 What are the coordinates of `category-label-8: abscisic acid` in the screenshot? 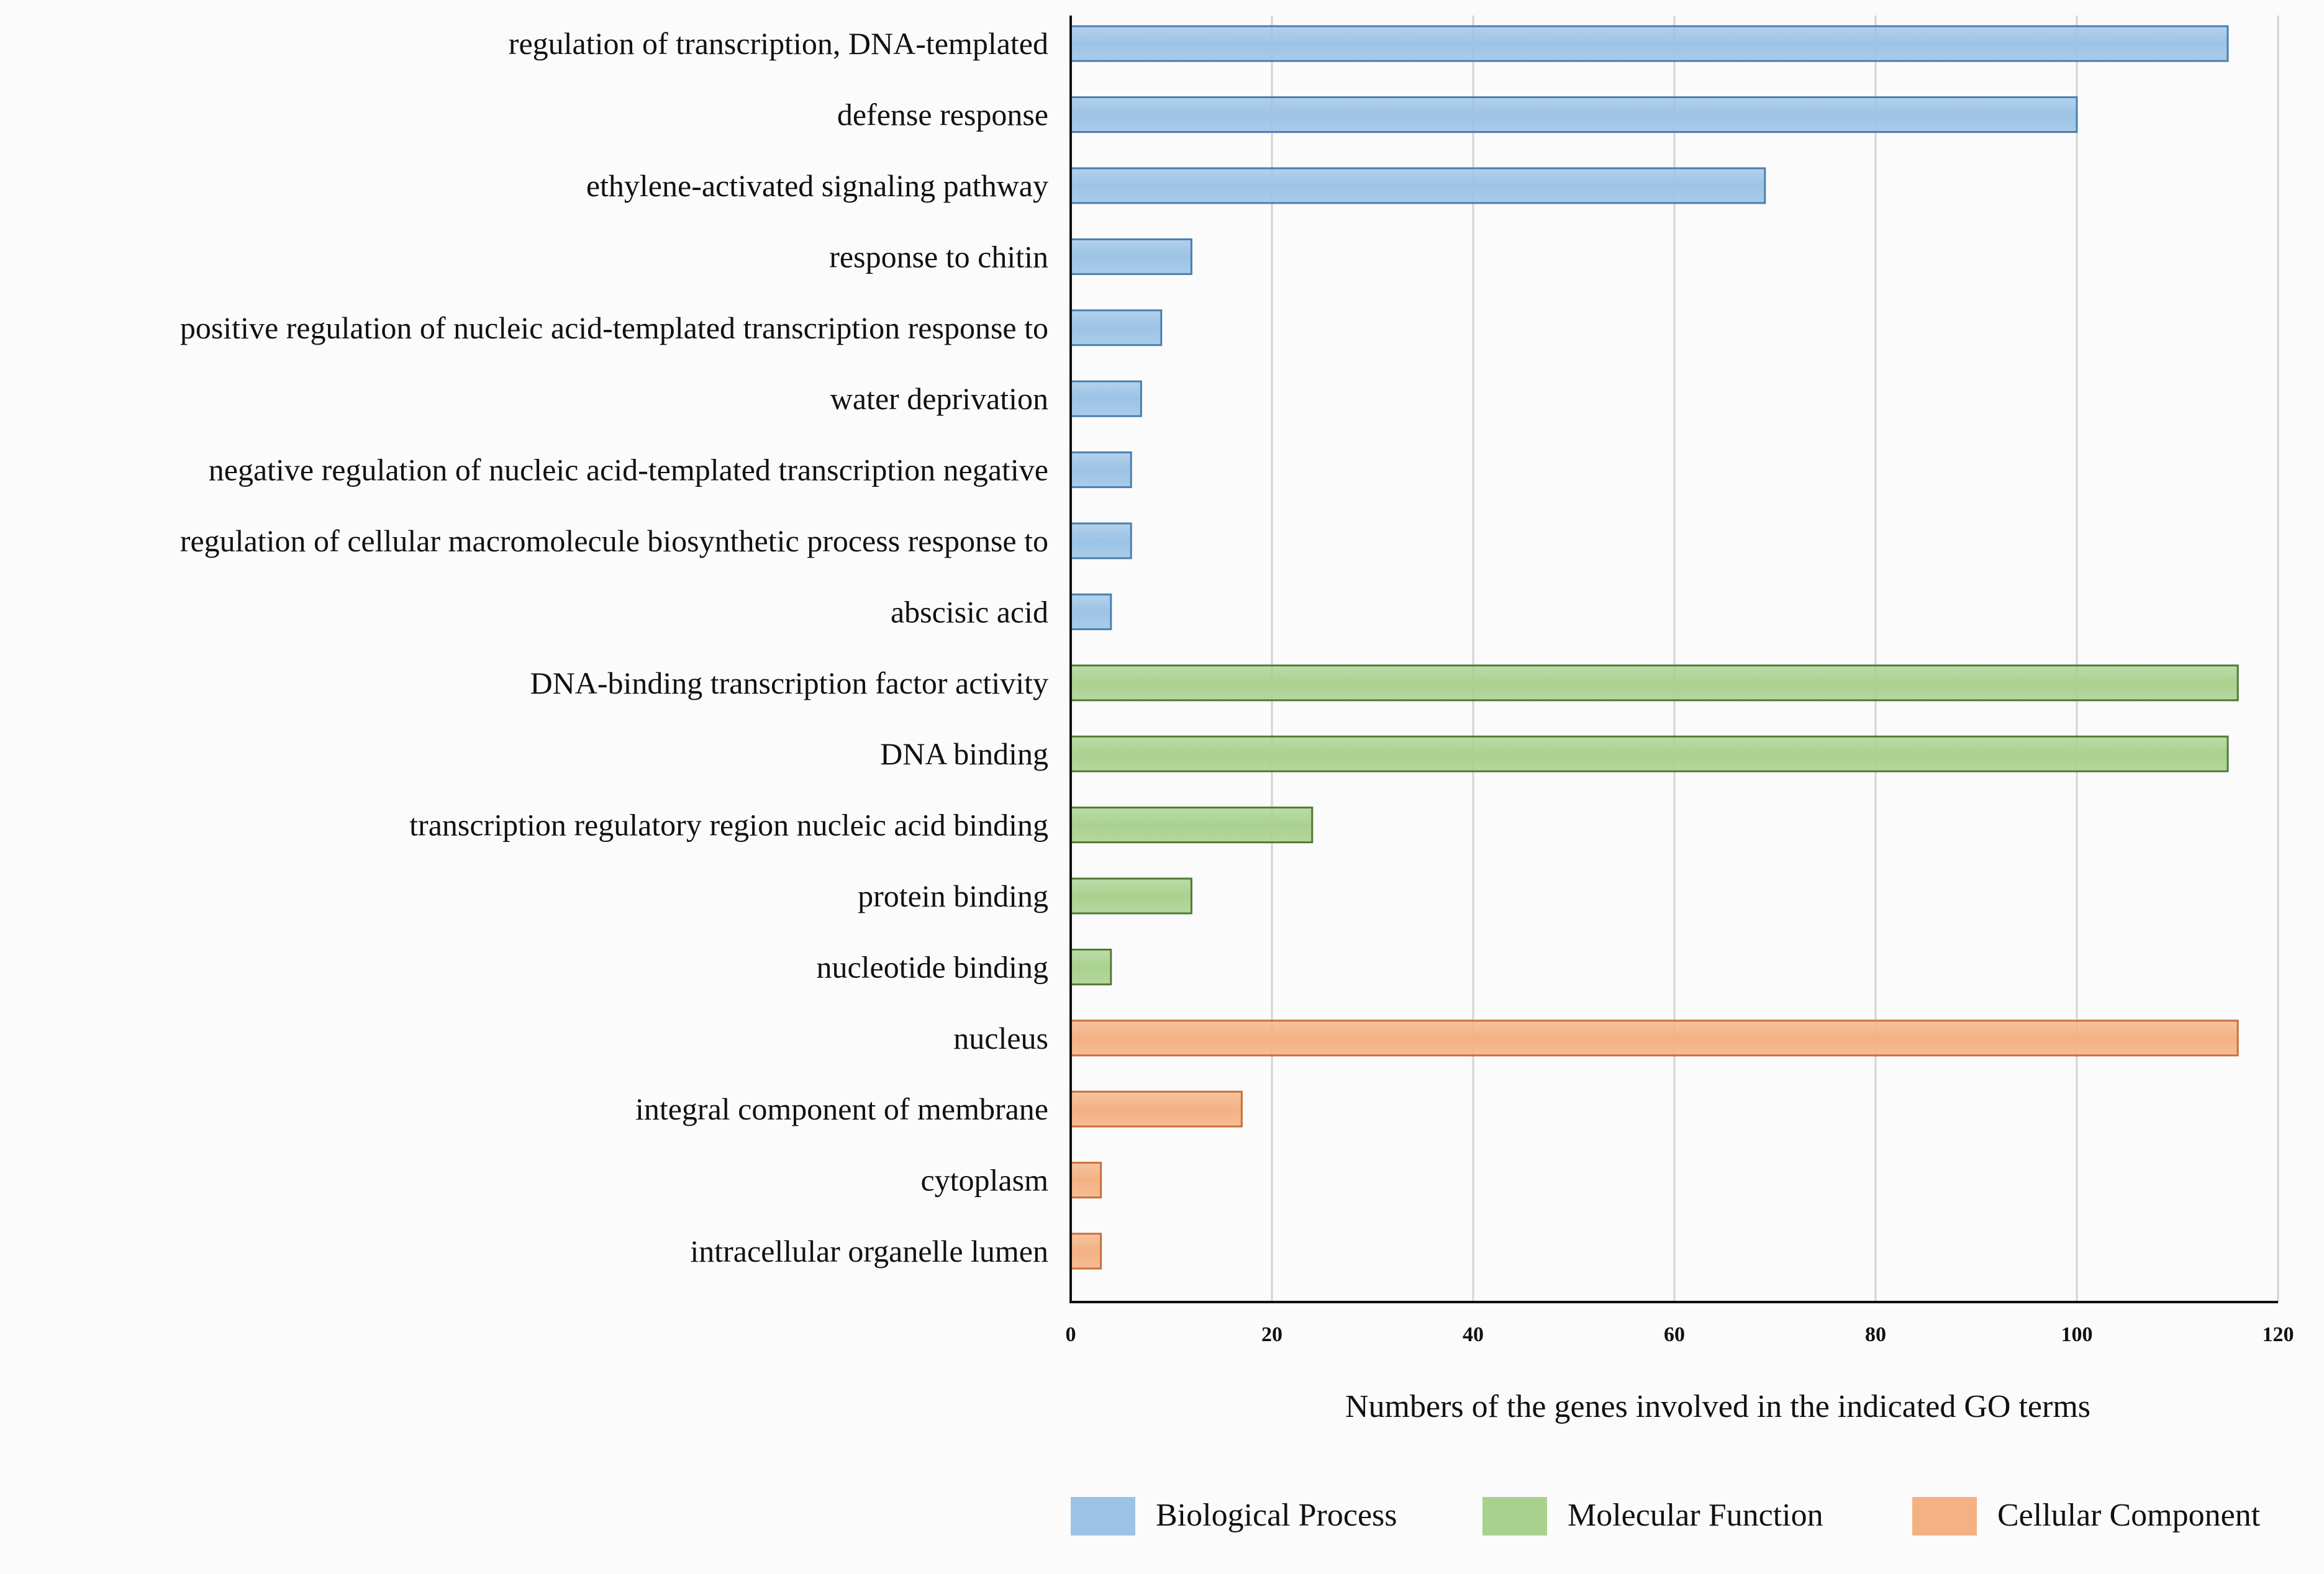 It's located at (970, 612).